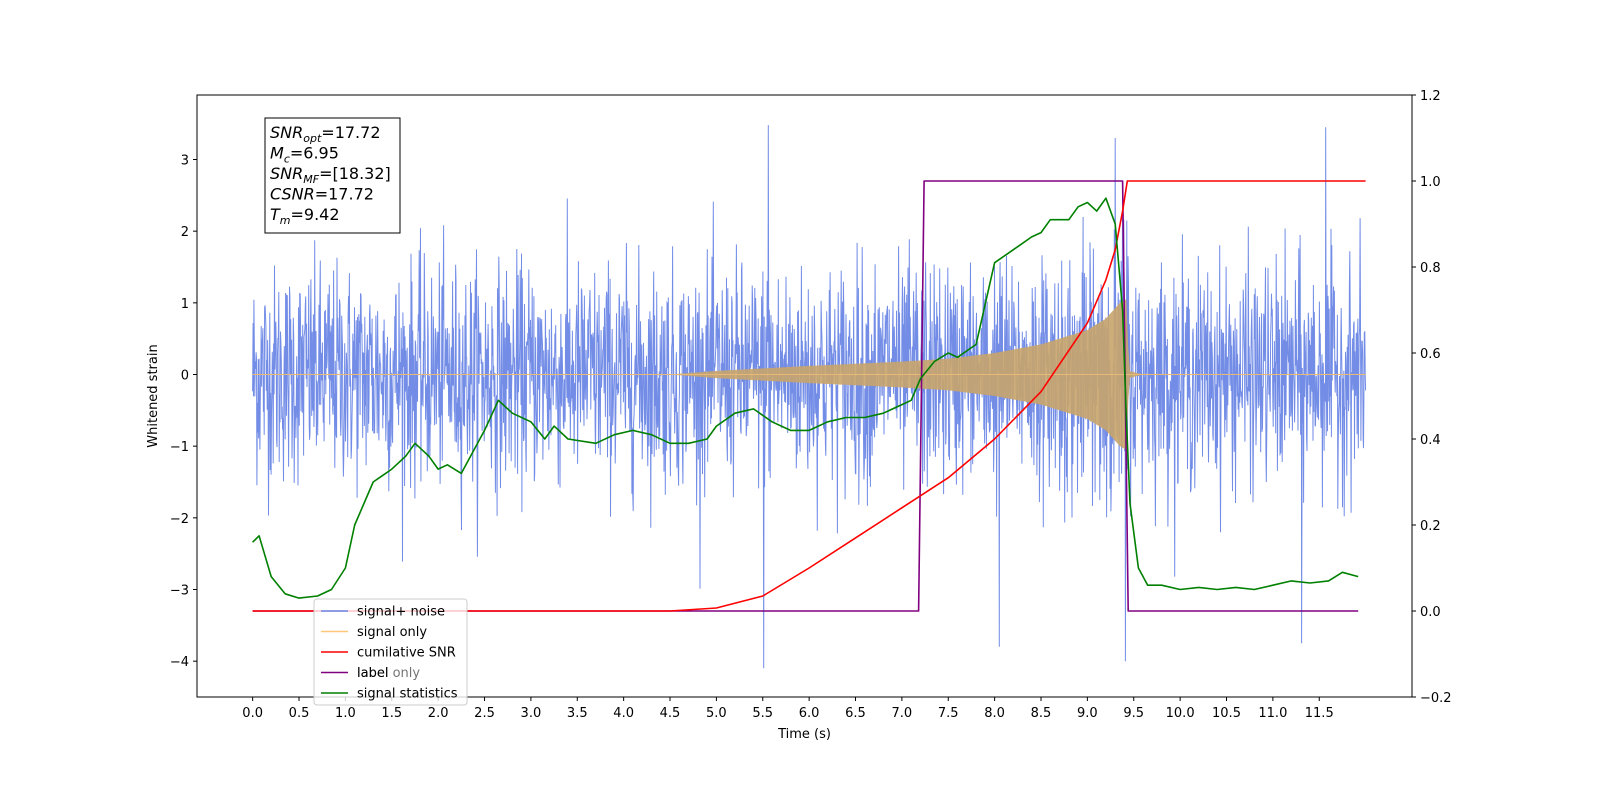 This screenshot has height=800, width=1600. Describe the element at coordinates (345, 713) in the screenshot. I see `x-tick-label: 1.0` at that location.